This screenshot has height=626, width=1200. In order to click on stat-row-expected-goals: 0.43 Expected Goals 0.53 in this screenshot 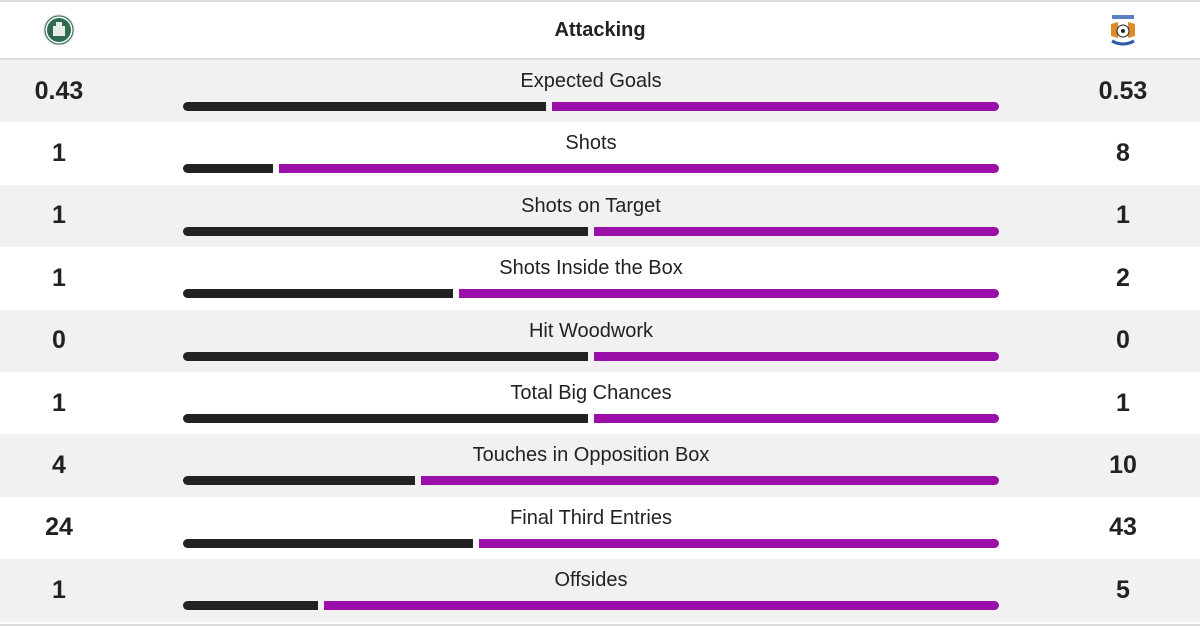, I will do `click(600, 91)`.